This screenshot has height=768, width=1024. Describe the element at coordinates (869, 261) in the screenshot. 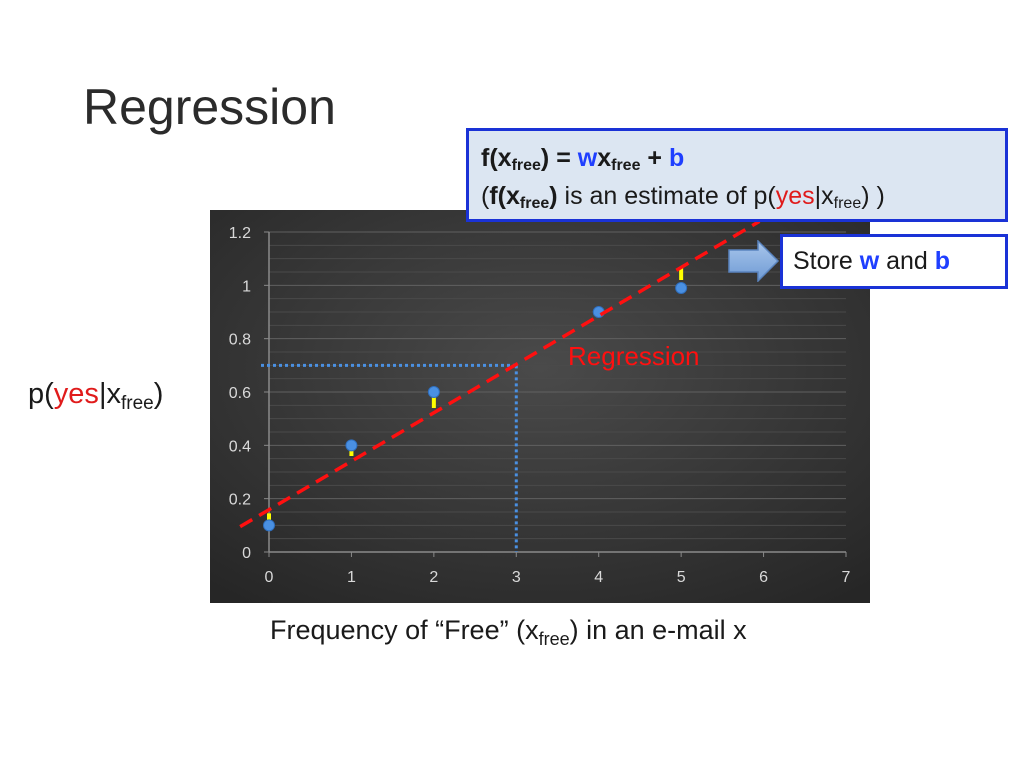

I see `store-w: w` at that location.